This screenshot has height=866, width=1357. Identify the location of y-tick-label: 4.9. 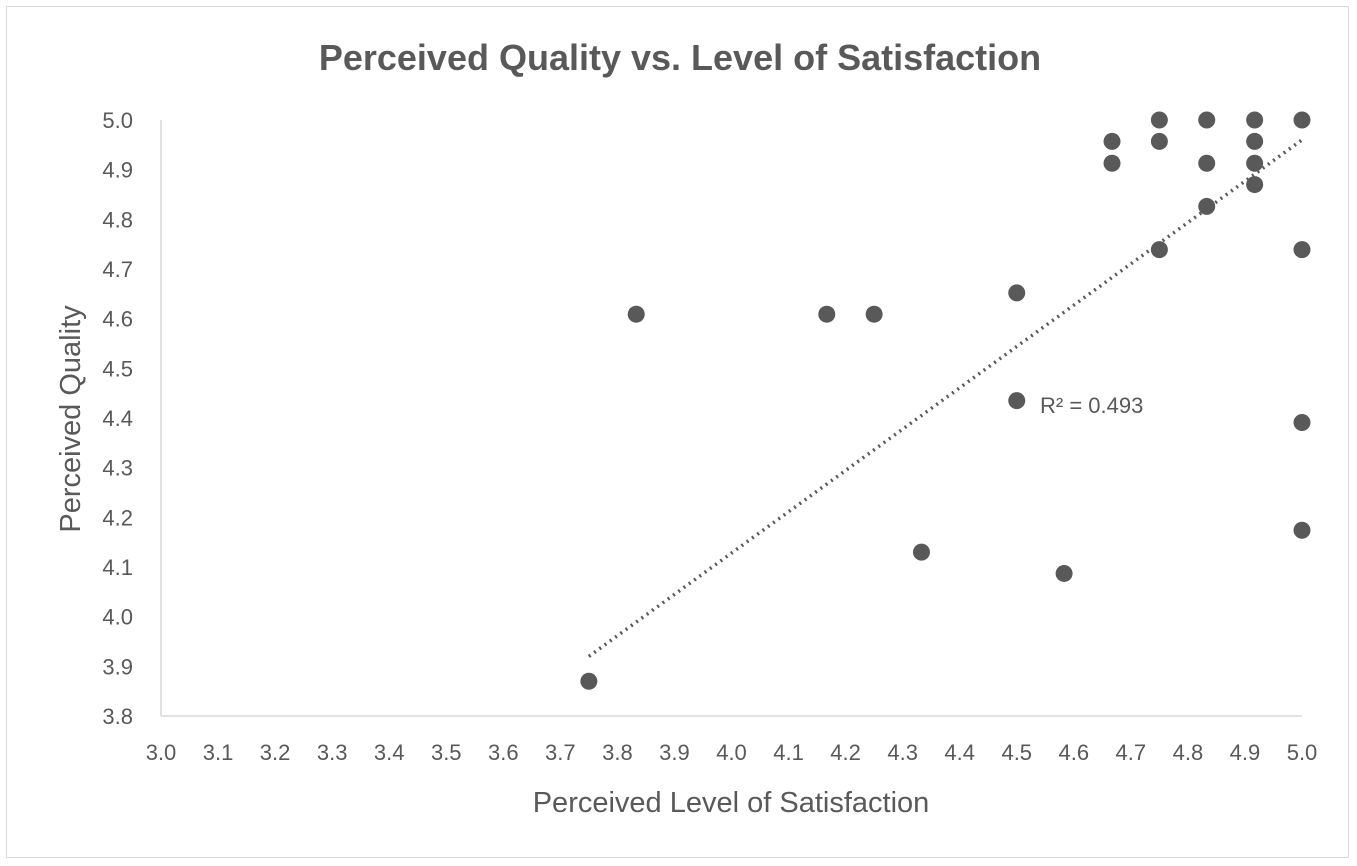
(117, 170).